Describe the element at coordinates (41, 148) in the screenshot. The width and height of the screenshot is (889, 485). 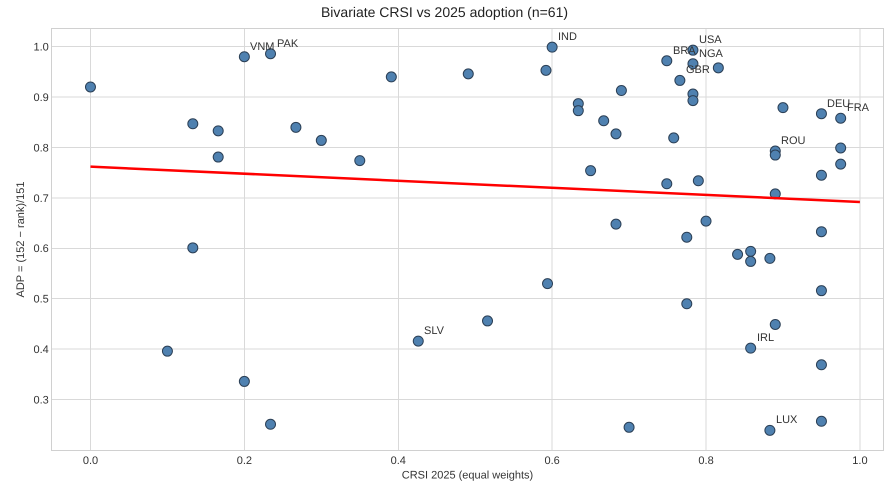
I see `y-tick-label: 0.8` at that location.